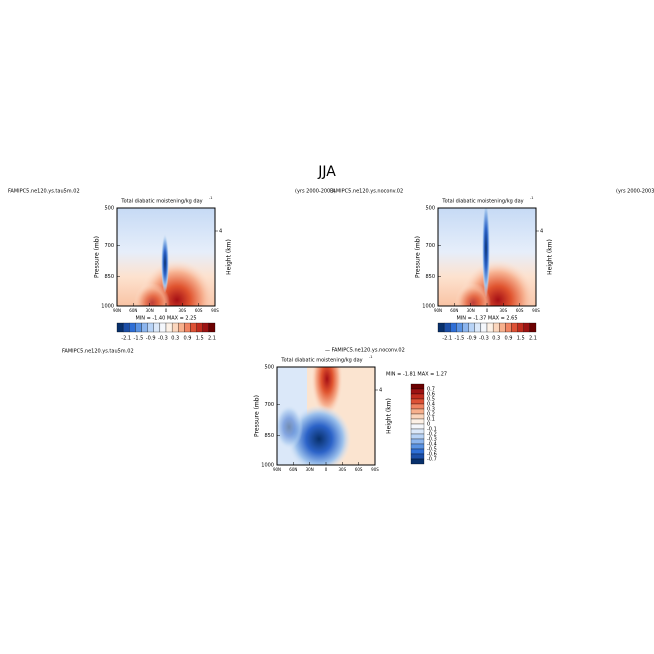  What do you see at coordinates (472, 339) in the screenshot?
I see `colorbar-label: -0.9` at bounding box center [472, 339].